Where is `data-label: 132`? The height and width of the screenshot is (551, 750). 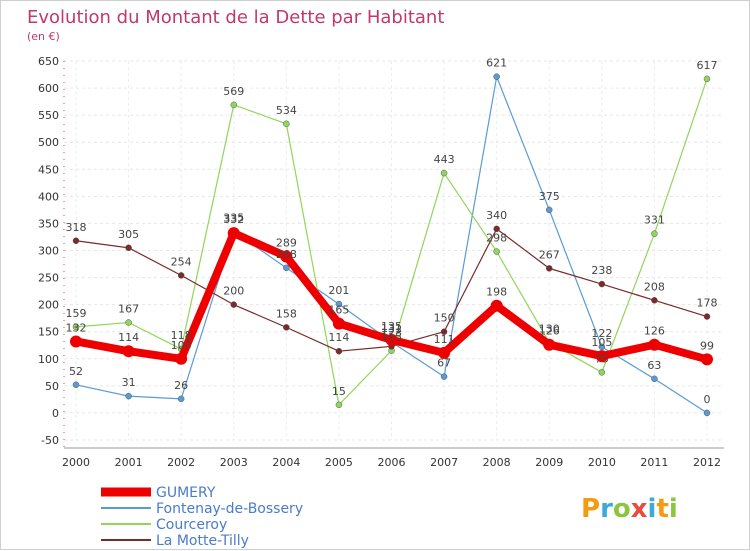 data-label: 132 is located at coordinates (76, 327).